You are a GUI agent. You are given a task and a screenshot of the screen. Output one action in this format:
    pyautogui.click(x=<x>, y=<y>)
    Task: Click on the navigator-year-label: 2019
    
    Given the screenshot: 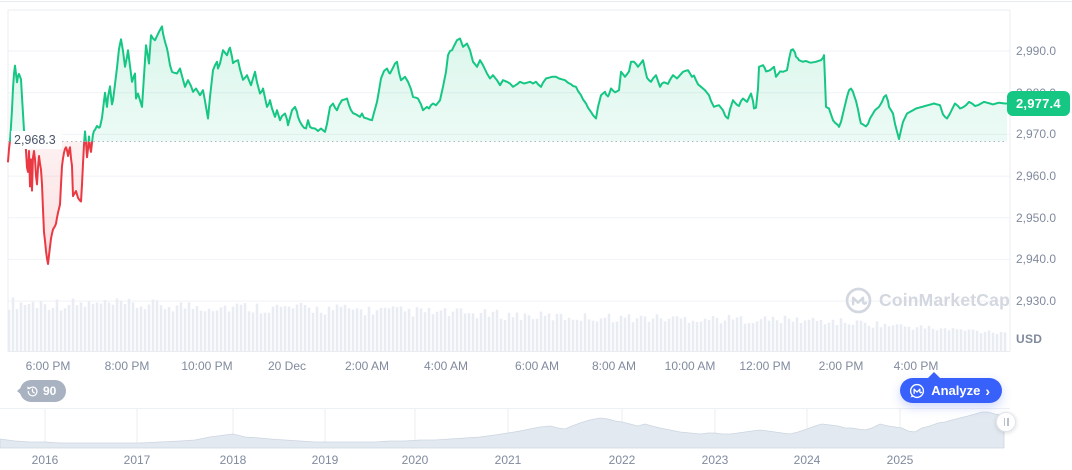 What is the action you would take?
    pyautogui.click(x=325, y=460)
    